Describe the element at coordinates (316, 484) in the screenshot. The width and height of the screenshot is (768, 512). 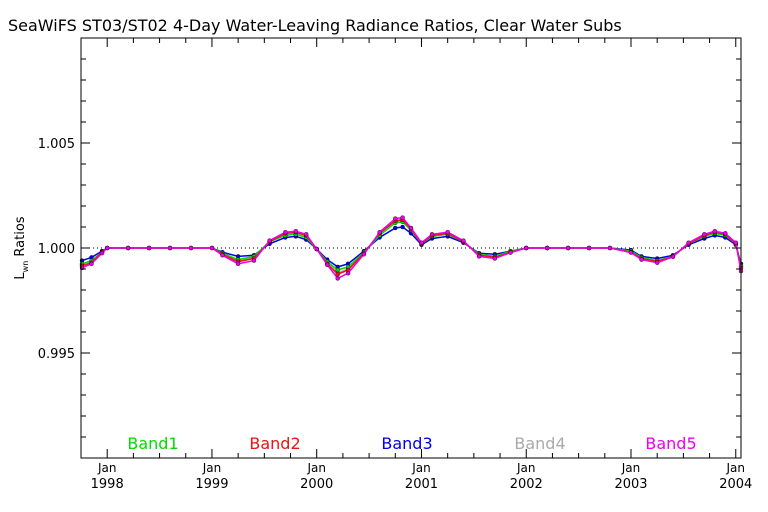
I see `x-tick-year-label: 2000` at that location.